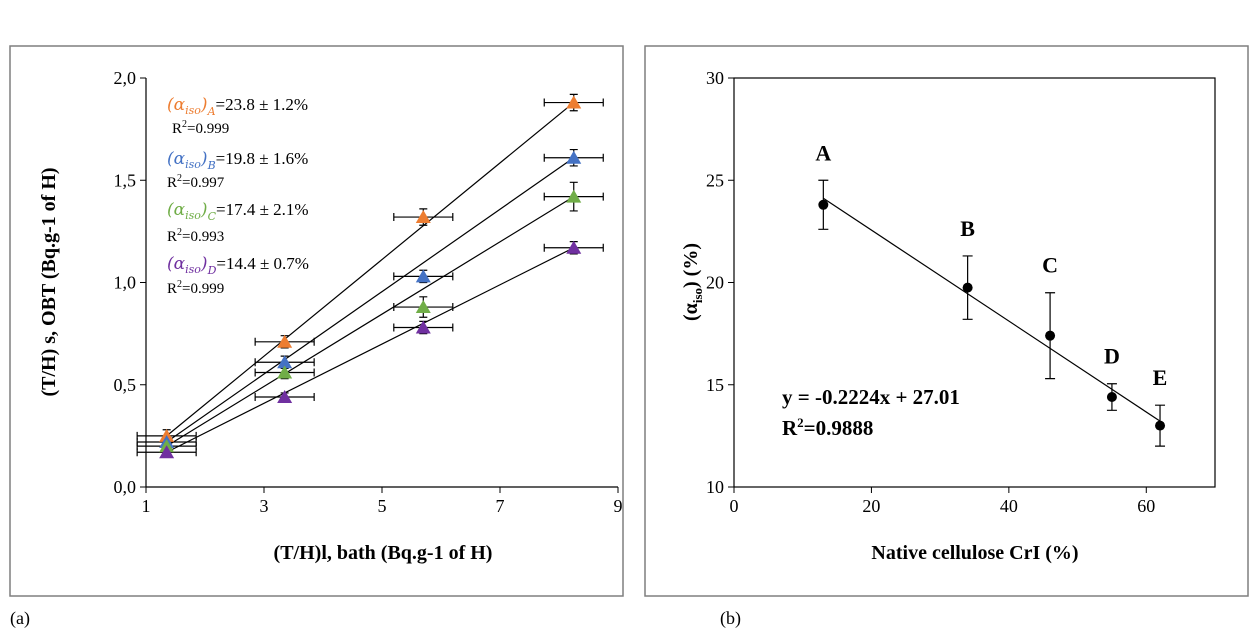 The height and width of the screenshot is (632, 1258). I want to click on annotation-series-d: (αiso)D=14.4 ± 0.7% R2=0.999, so click(238, 275).